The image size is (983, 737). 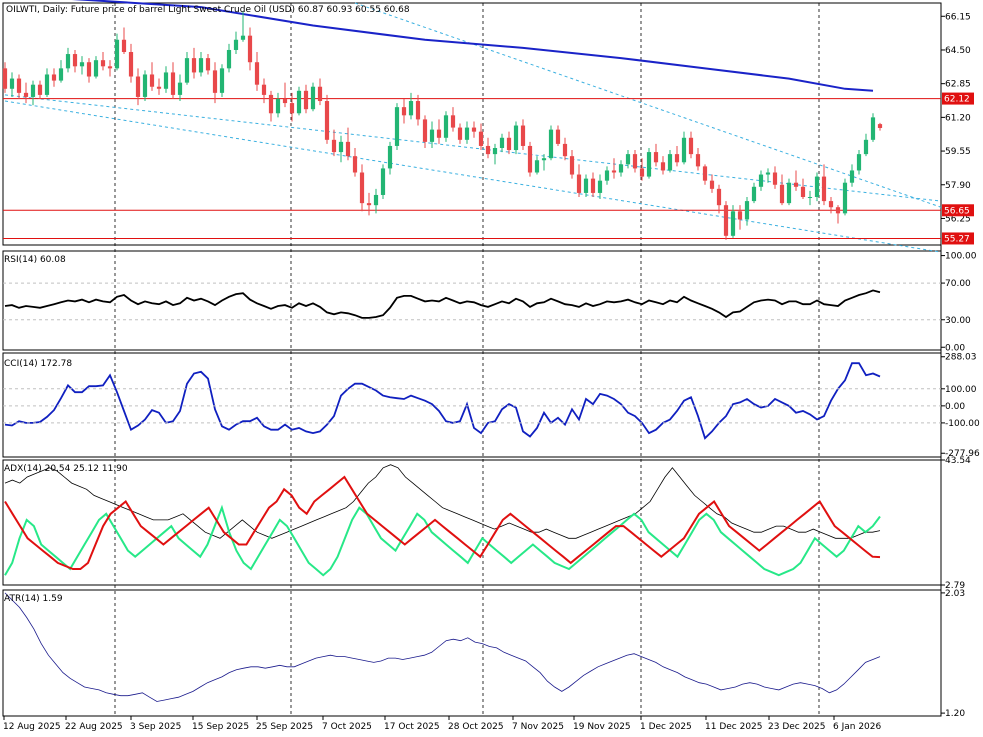 I want to click on plus-di-line, so click(x=442, y=540).